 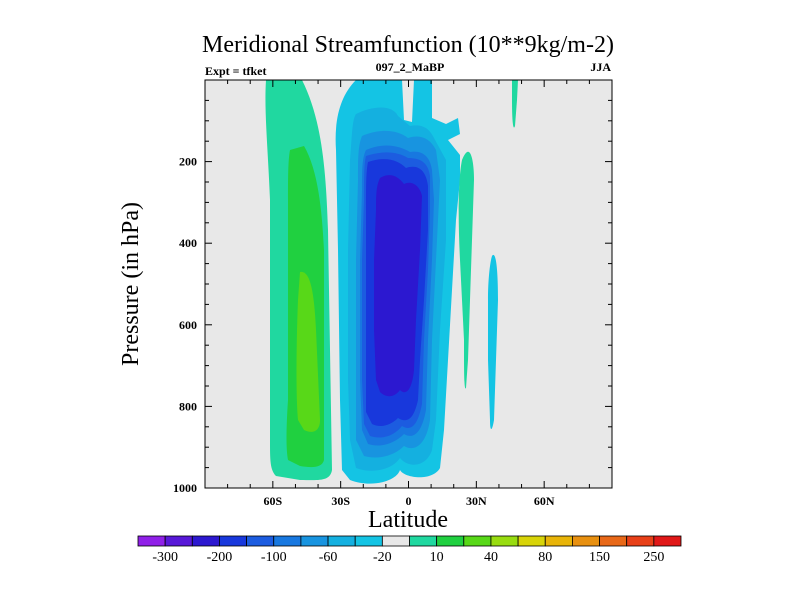 I want to click on x-tick-label: 30N, so click(x=476, y=501).